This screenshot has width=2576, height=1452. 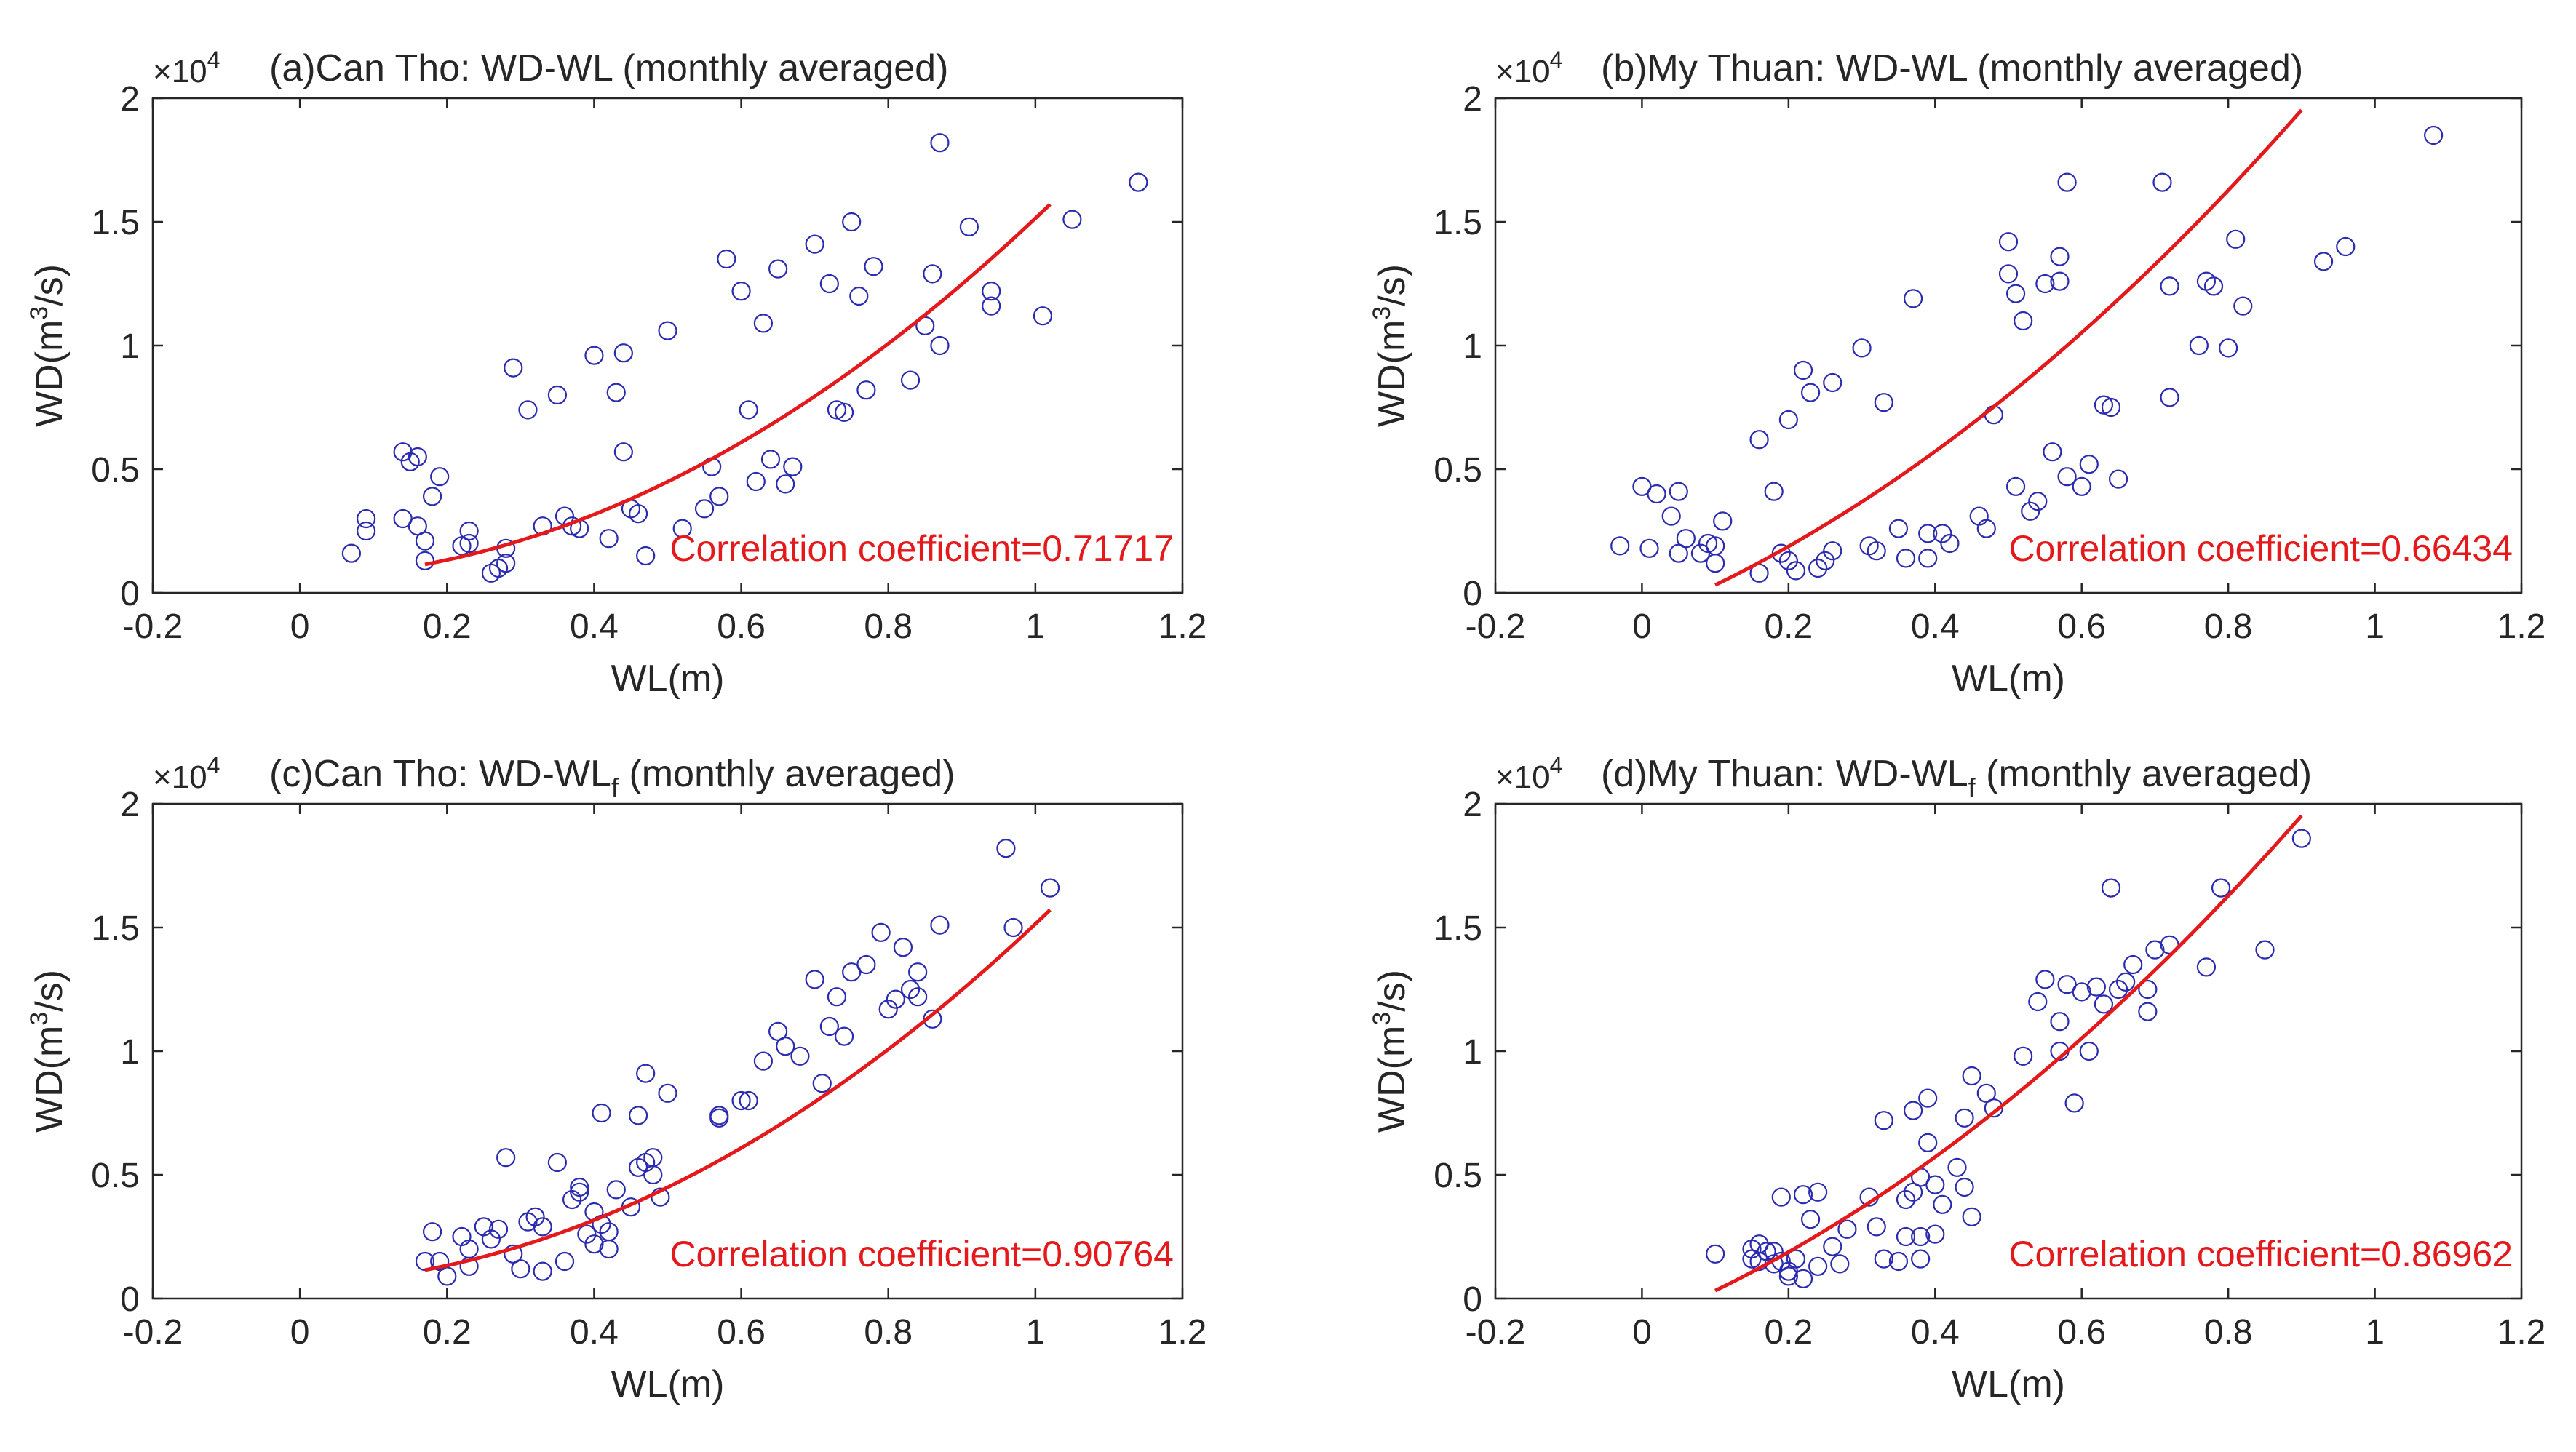 I want to click on y-tick-label: 1.5, so click(x=1458, y=223).